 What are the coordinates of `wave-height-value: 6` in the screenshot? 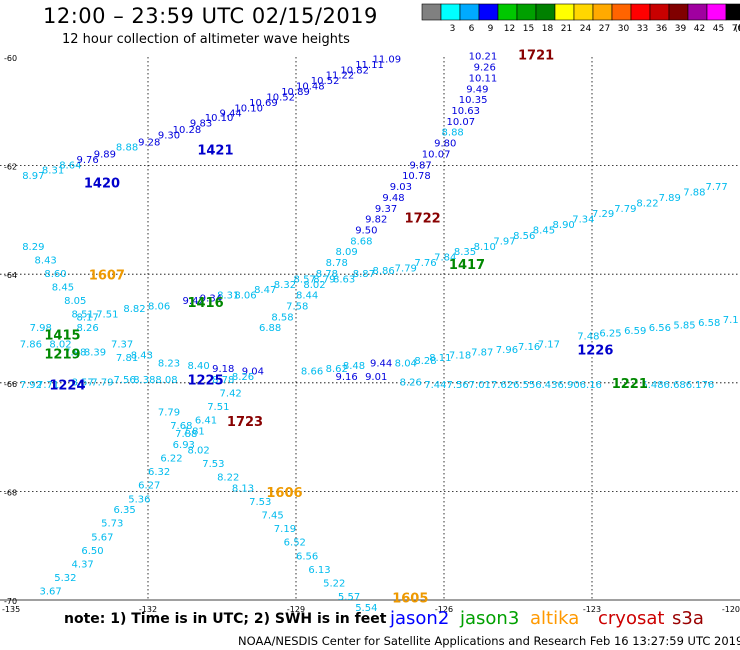 It's located at (711, 385).